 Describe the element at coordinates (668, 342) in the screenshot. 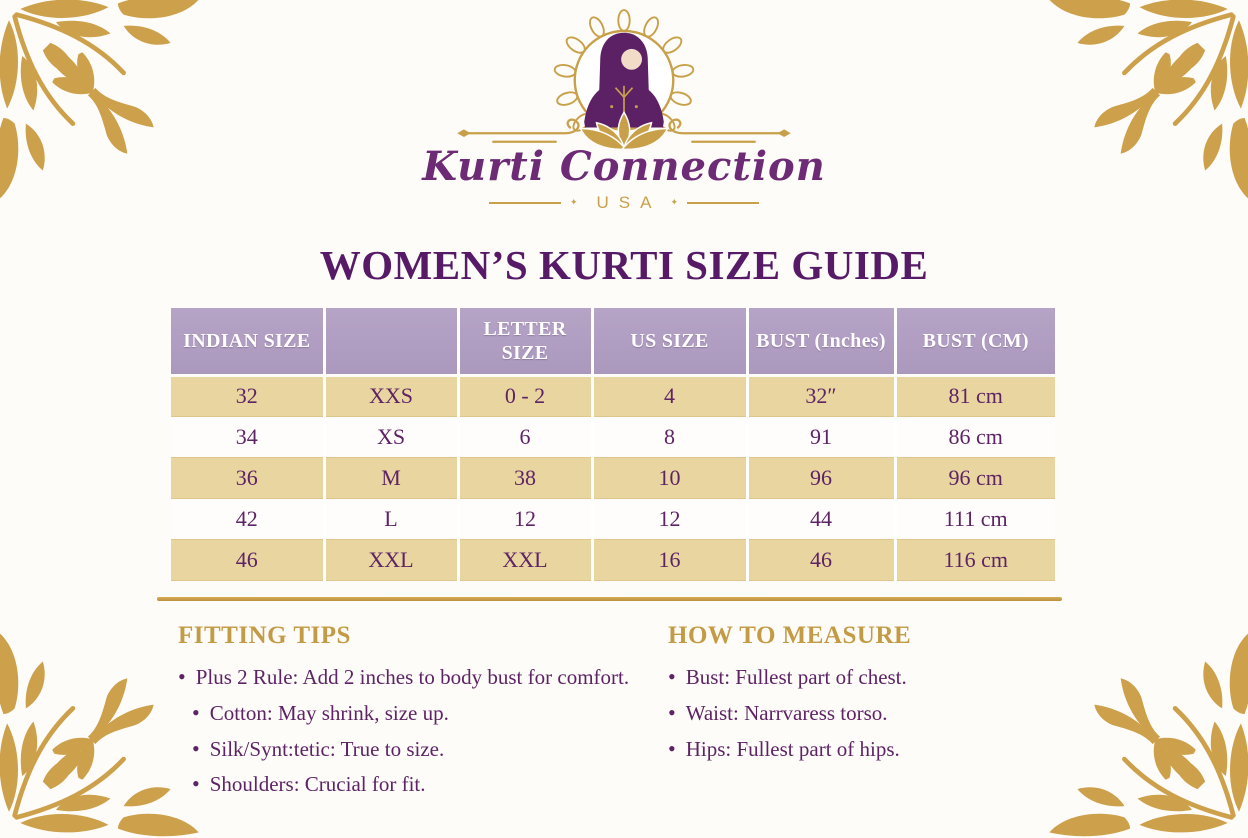

I see `column-header: US SIZE` at that location.